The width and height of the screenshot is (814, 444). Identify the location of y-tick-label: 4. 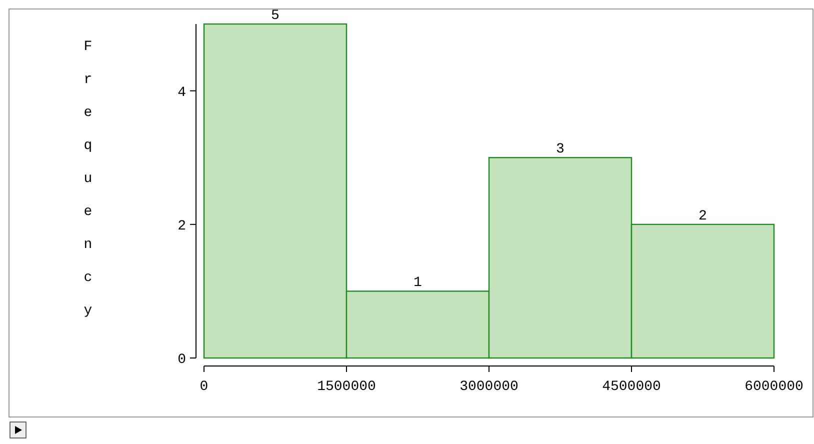
(182, 92).